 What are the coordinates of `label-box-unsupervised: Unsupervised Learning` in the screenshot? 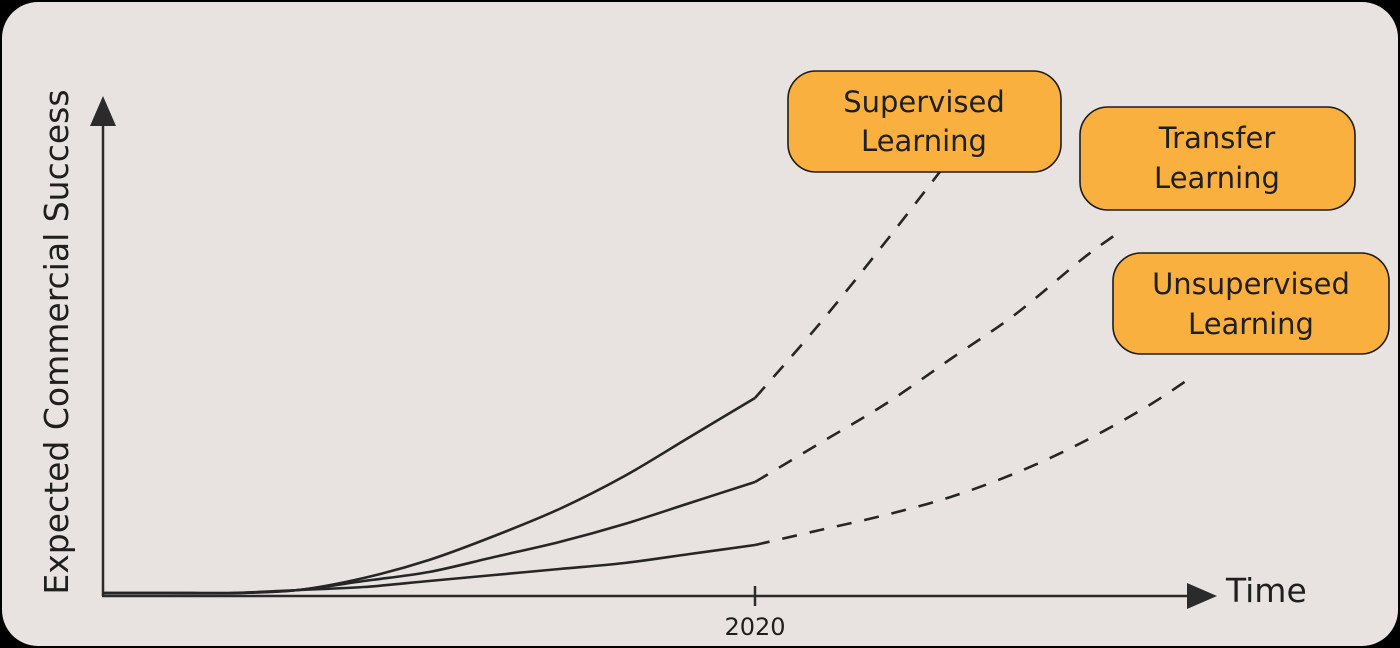 It's located at (1251, 303).